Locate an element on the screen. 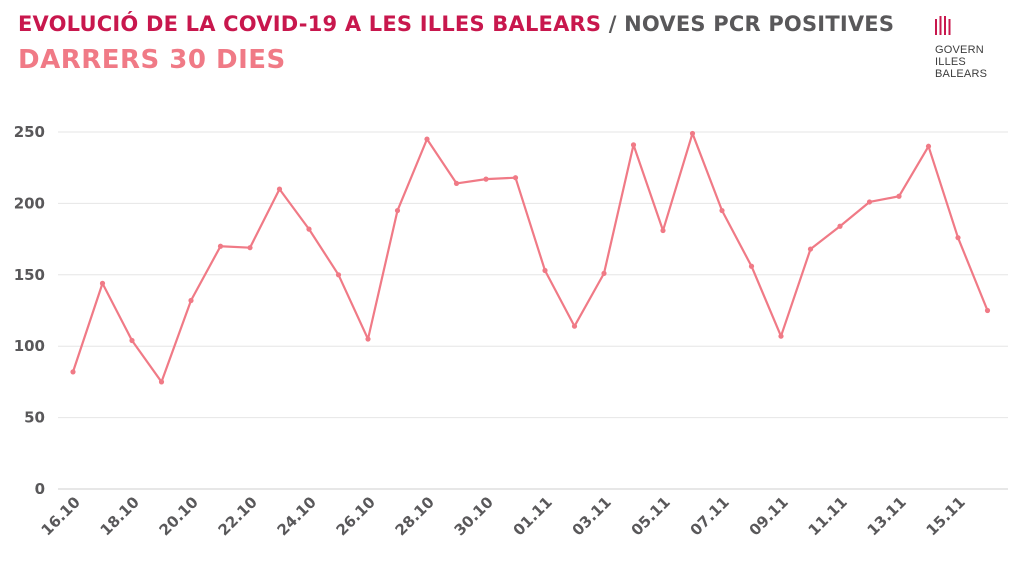  y-tick-label: 100 is located at coordinates (29, 346).